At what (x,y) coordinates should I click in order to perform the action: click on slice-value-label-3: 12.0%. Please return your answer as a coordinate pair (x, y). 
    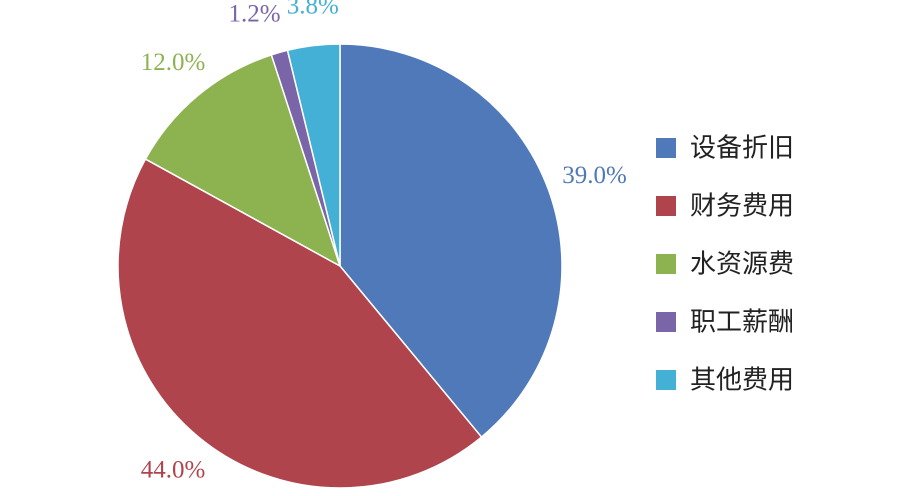
    Looking at the image, I should click on (173, 62).